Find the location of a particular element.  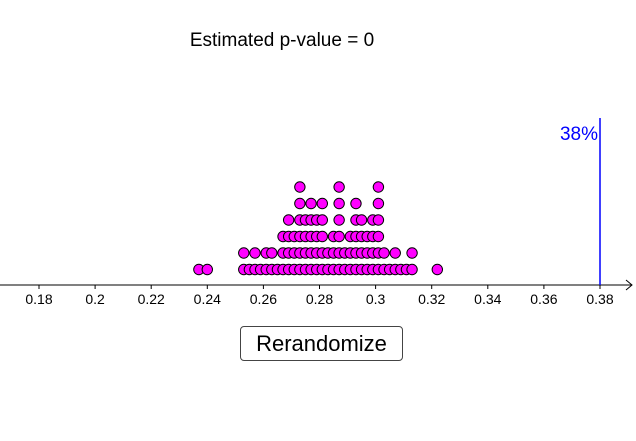

x-tick-label: 0.18 is located at coordinates (38, 299).